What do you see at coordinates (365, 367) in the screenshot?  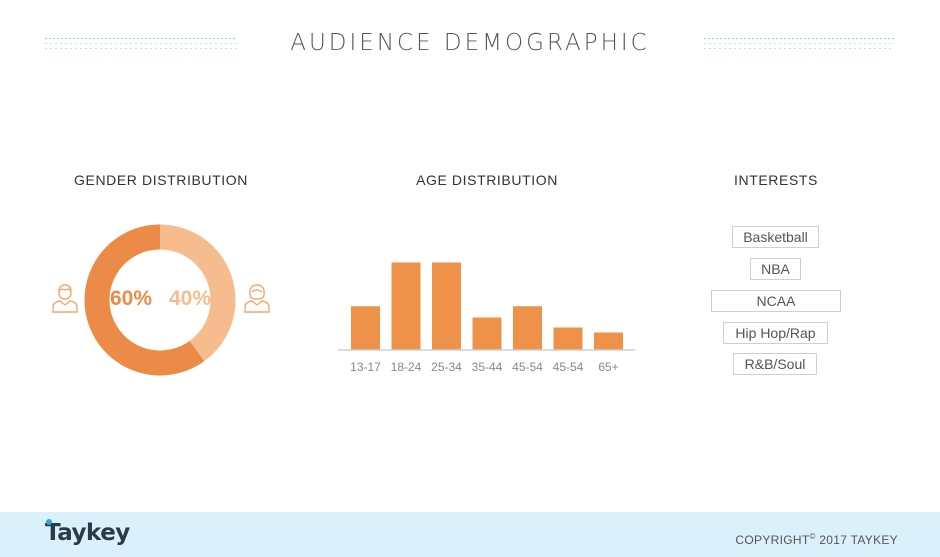 I see `age-tick-label: 13-17` at bounding box center [365, 367].